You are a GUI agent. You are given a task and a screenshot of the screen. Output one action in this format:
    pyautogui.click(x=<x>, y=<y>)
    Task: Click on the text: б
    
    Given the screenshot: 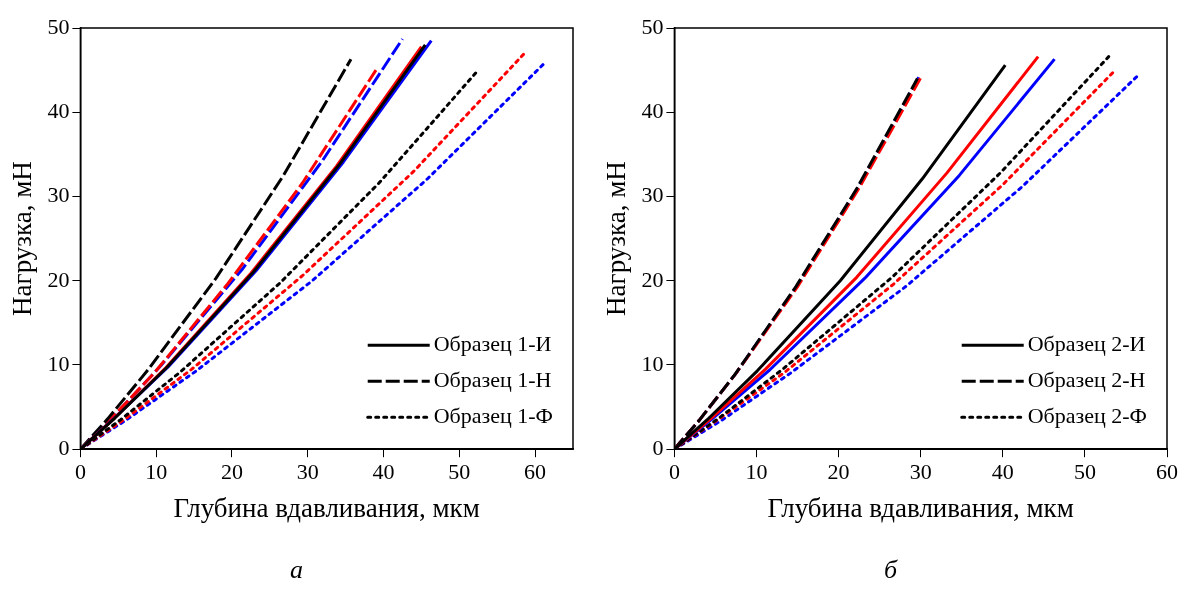 What is the action you would take?
    pyautogui.click(x=890, y=570)
    